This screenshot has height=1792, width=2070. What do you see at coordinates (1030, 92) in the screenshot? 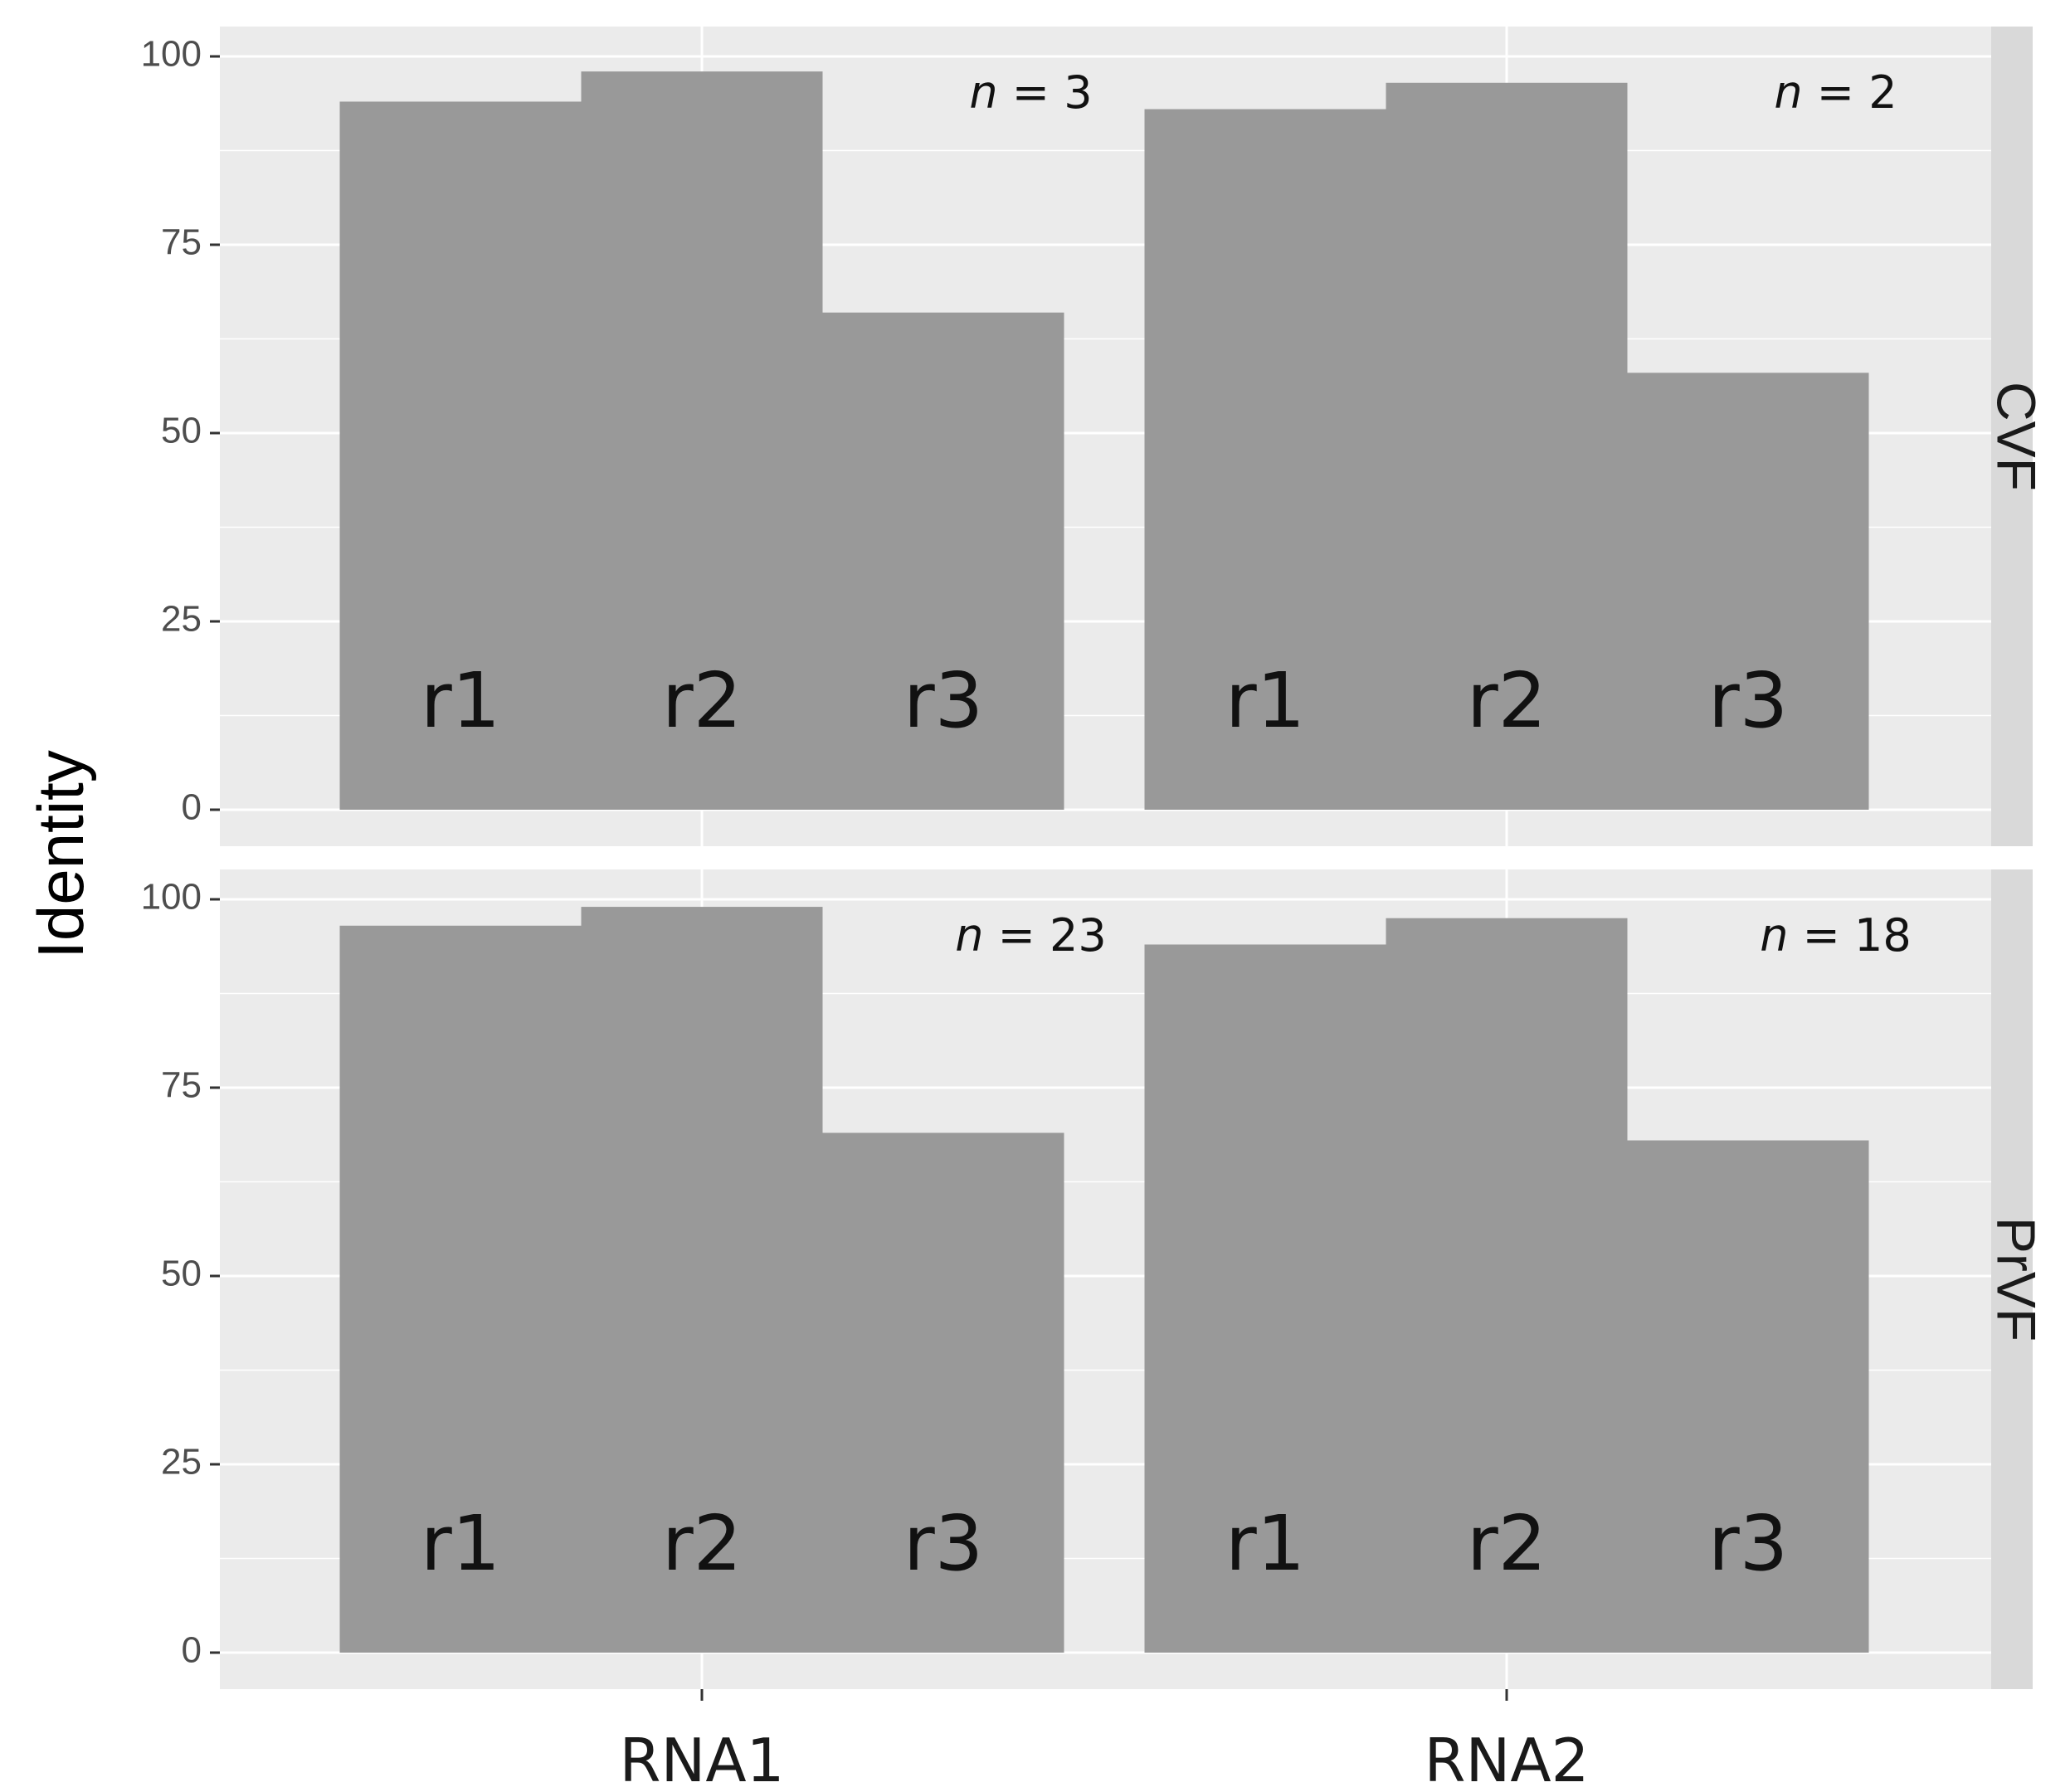
I see `n-label: n = 3` at bounding box center [1030, 92].